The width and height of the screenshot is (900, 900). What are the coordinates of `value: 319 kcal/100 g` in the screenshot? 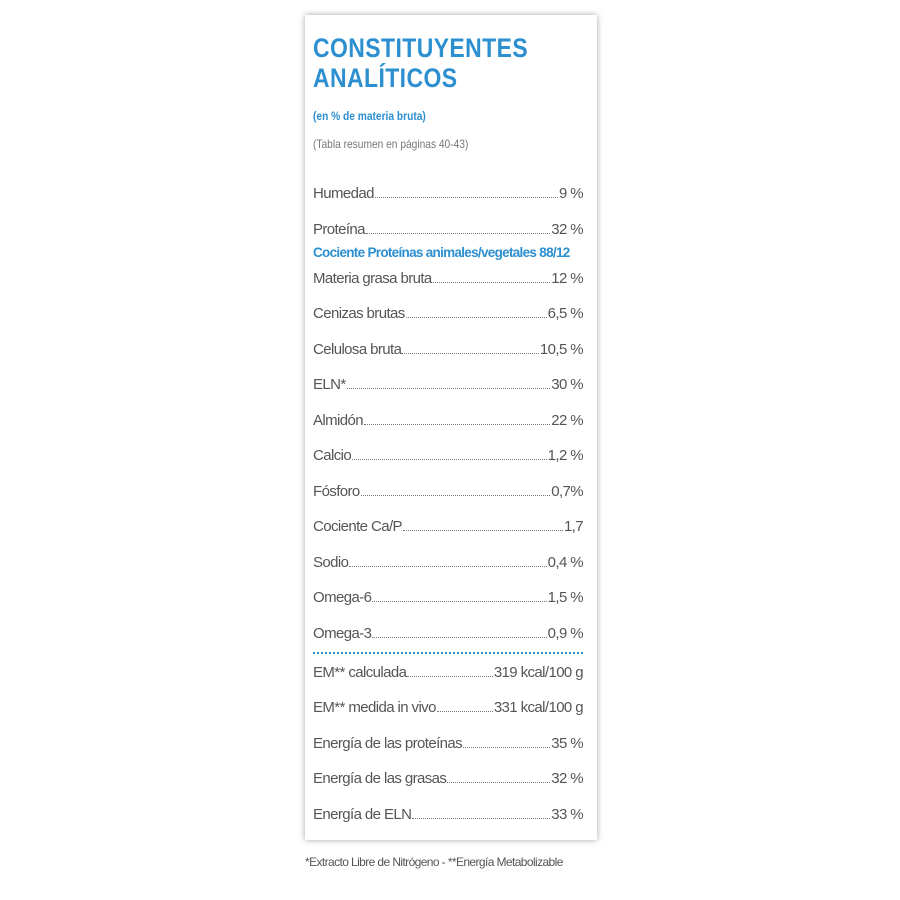 It's located at (538, 672).